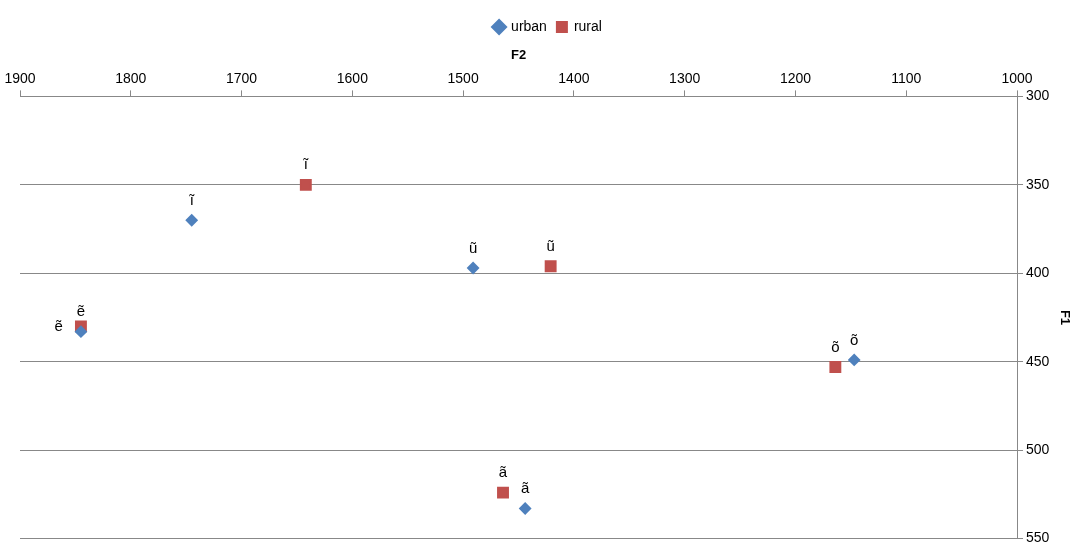 This screenshot has height=550, width=1086. What do you see at coordinates (241, 77) in the screenshot?
I see `x-tick-label: 1700` at bounding box center [241, 77].